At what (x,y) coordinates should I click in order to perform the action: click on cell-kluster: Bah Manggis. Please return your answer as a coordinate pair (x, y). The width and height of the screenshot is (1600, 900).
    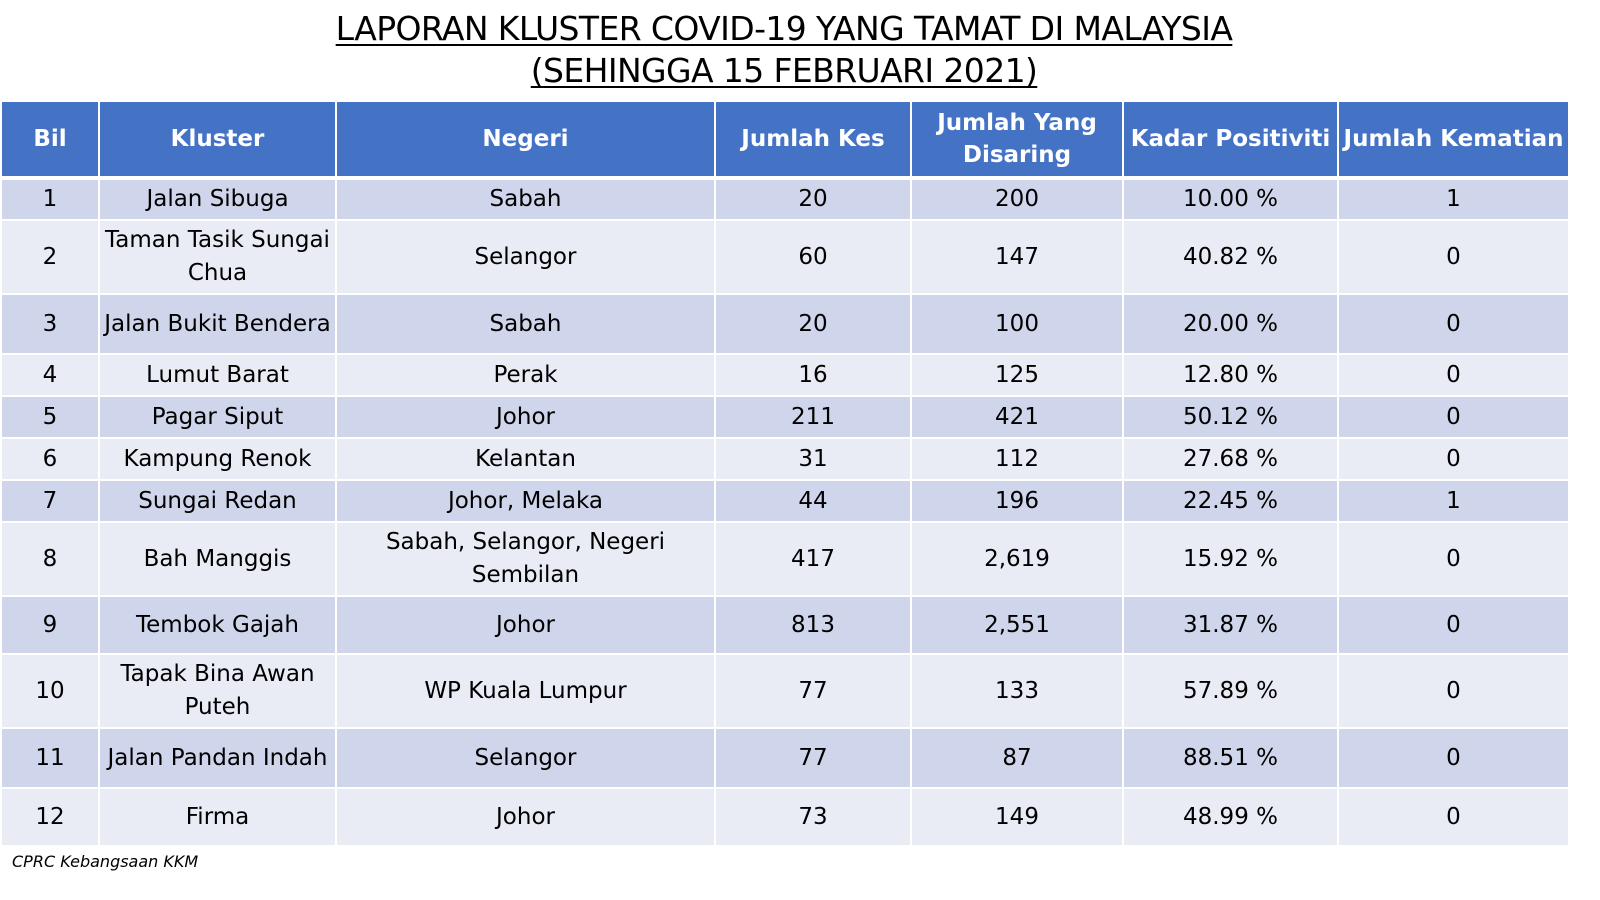
    Looking at the image, I should click on (217, 559).